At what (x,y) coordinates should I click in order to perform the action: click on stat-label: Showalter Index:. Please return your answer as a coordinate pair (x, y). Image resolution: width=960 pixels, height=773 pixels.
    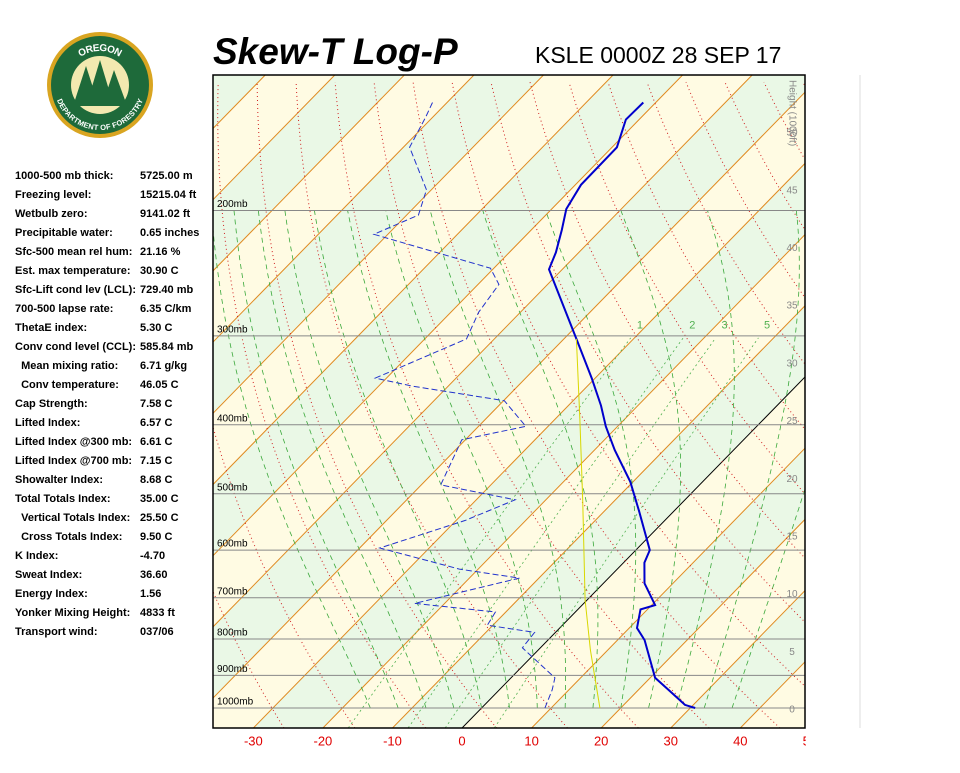
    Looking at the image, I should click on (59, 480).